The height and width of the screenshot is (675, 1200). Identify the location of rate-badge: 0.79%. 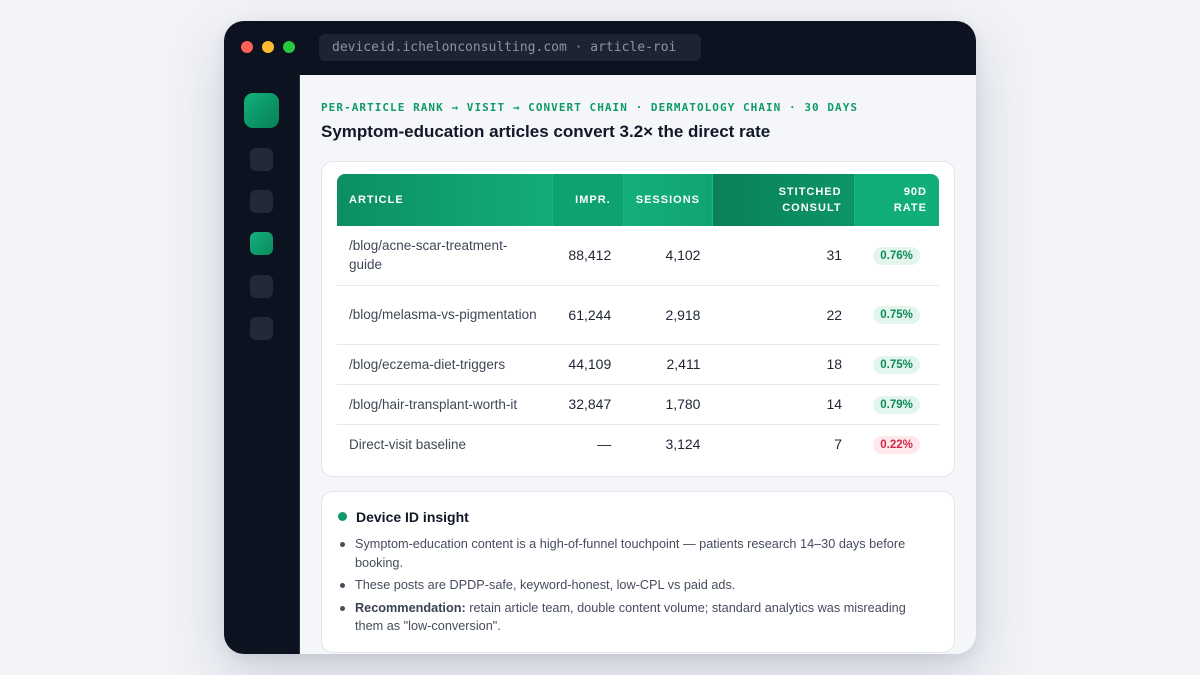
(896, 404).